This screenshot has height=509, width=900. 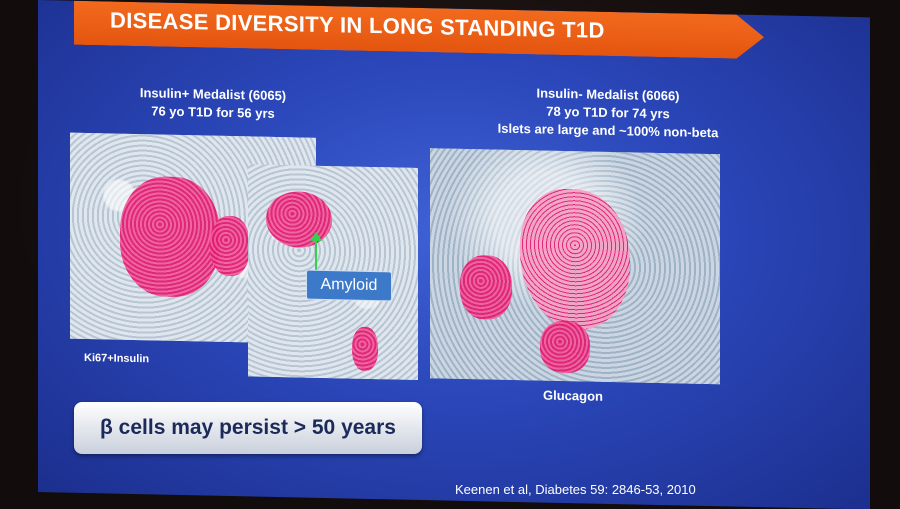 I want to click on left-stain-label: Ki67+Insulin, so click(x=117, y=358).